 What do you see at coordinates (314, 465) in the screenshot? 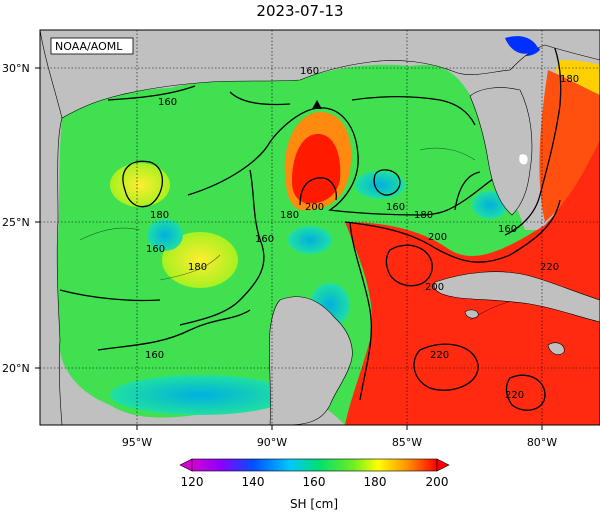
I see `colorbar-bar` at bounding box center [314, 465].